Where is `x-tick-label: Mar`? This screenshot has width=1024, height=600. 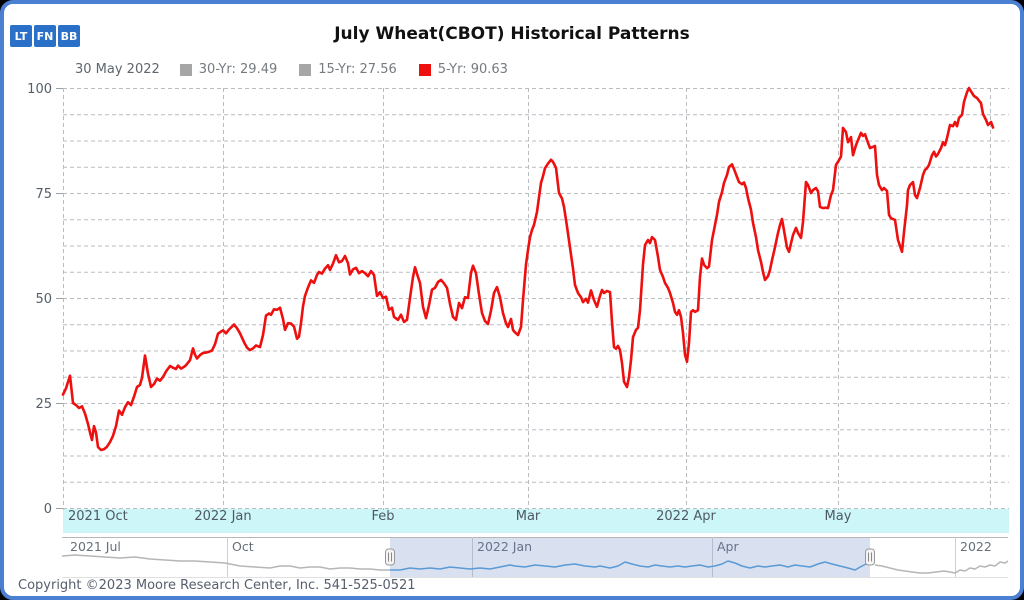
x-tick-label: Mar is located at coordinates (528, 516).